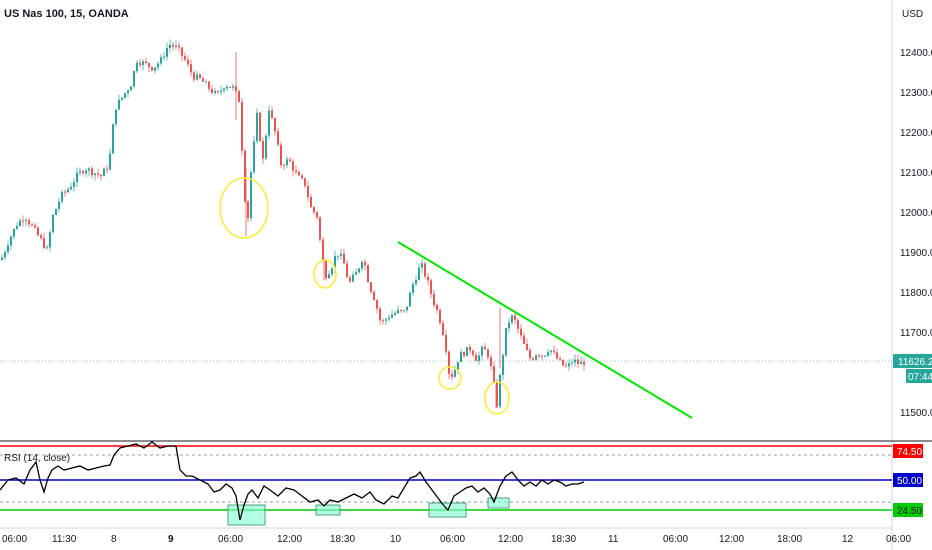  Describe the element at coordinates (292, 481) in the screenshot. I see `rsi-line` at that location.